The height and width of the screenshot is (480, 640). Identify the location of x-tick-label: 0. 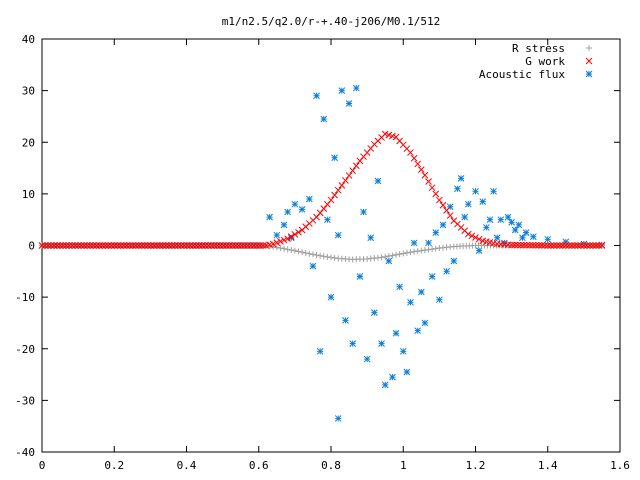
(42, 465).